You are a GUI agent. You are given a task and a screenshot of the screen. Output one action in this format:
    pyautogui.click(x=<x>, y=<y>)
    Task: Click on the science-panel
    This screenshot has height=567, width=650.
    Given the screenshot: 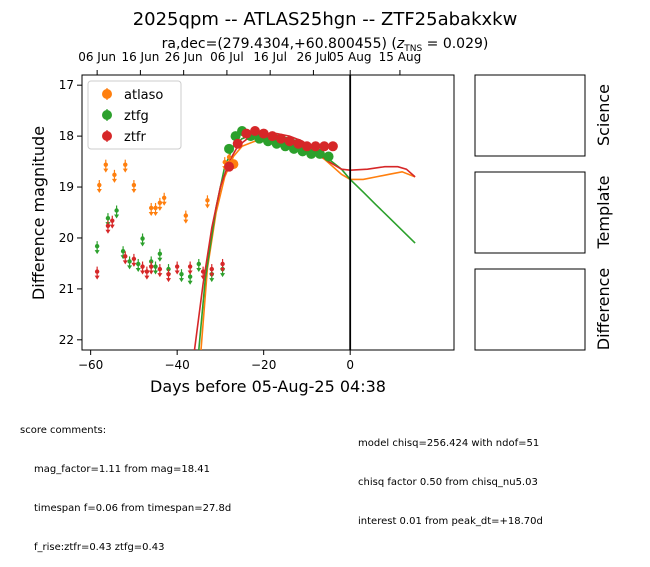 What is the action you would take?
    pyautogui.click(x=530, y=115)
    